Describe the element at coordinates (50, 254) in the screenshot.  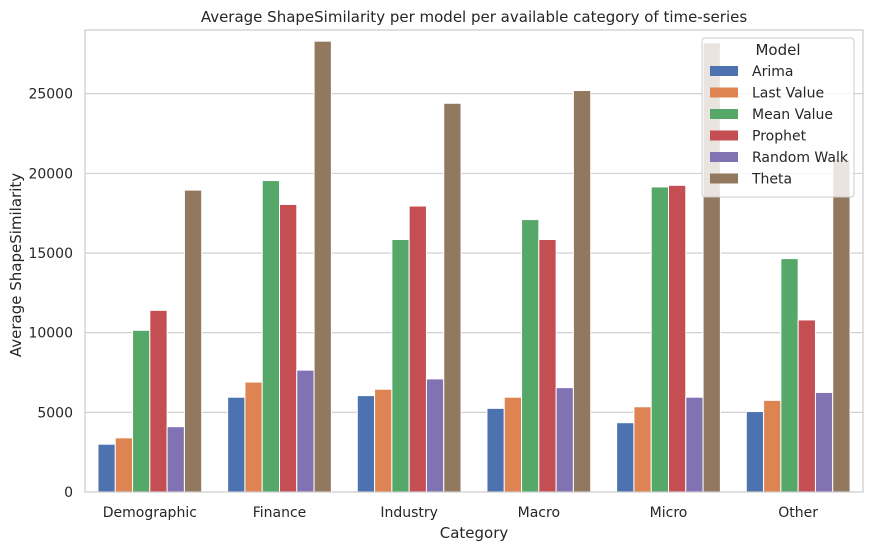
I see `y-tick-label: 15000` at that location.